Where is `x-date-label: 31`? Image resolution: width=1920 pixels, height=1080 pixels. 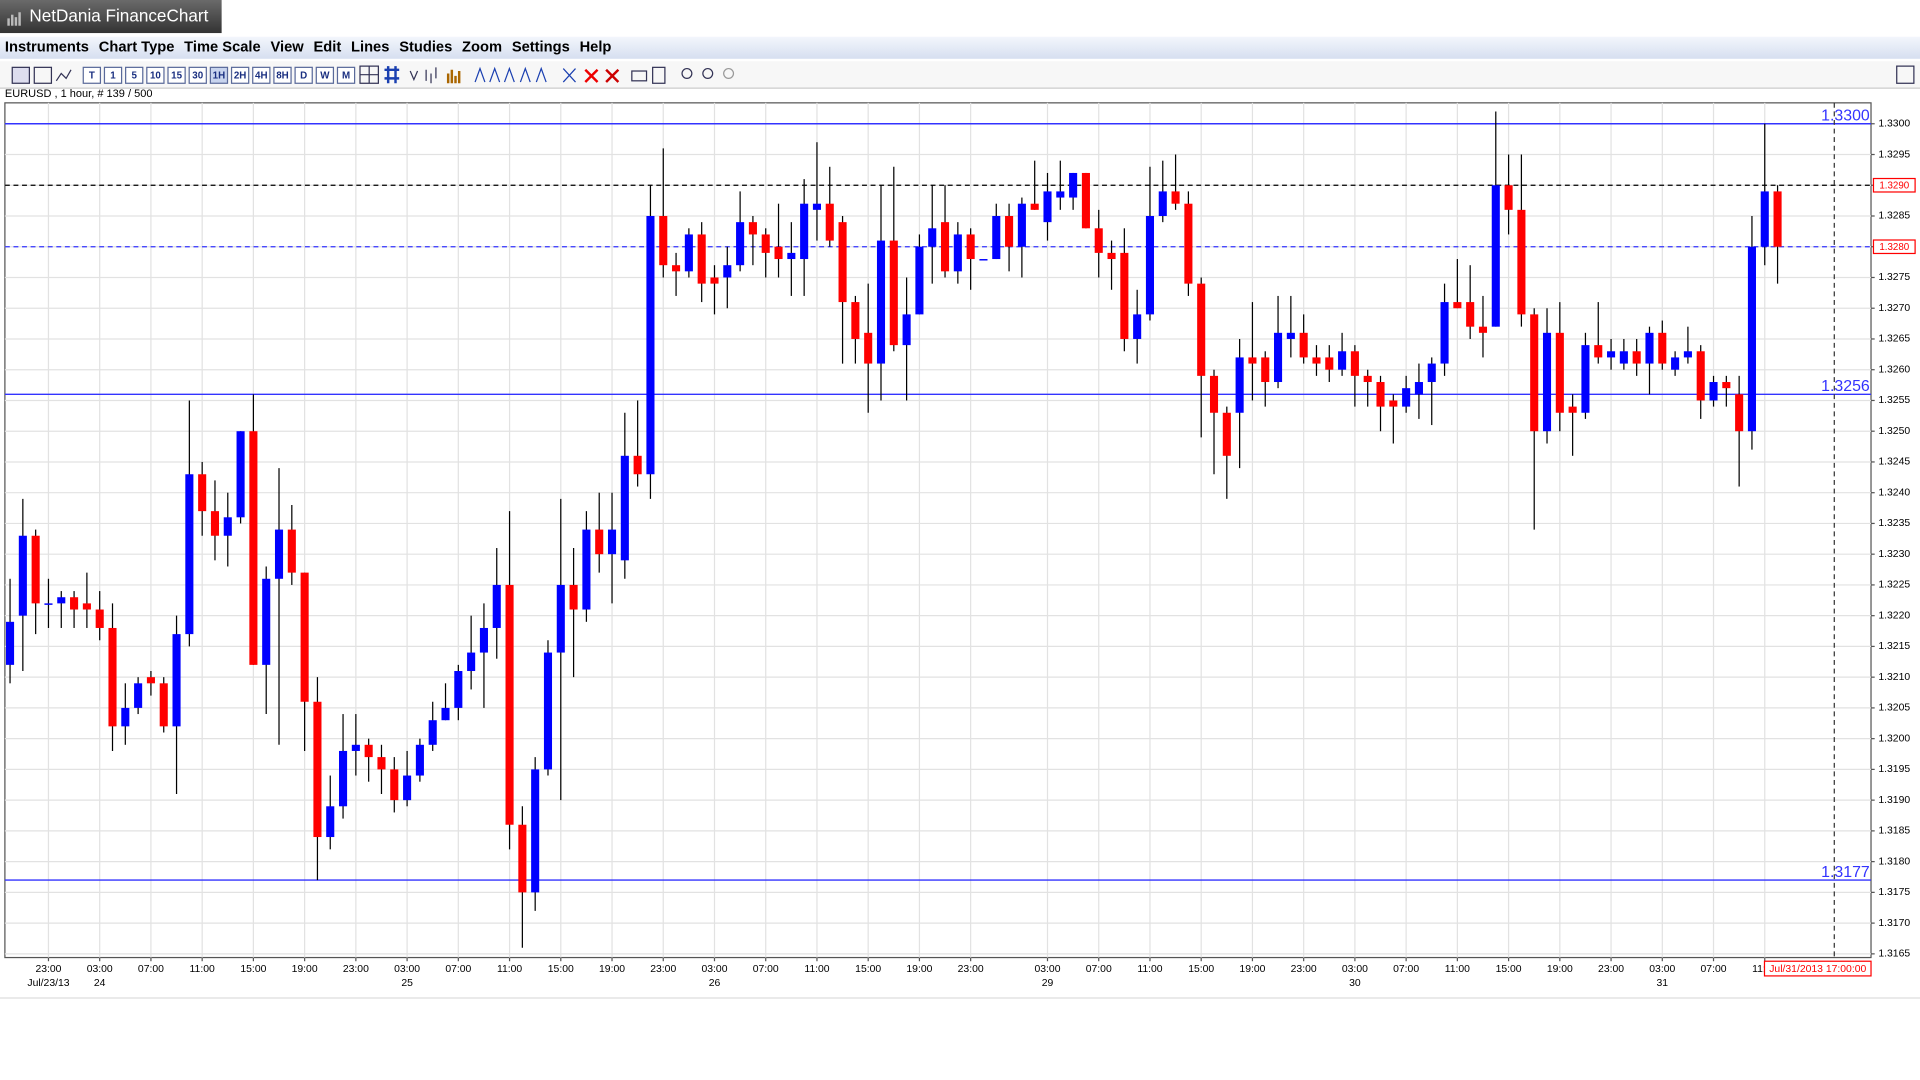
x-date-label: 31 is located at coordinates (1663, 983).